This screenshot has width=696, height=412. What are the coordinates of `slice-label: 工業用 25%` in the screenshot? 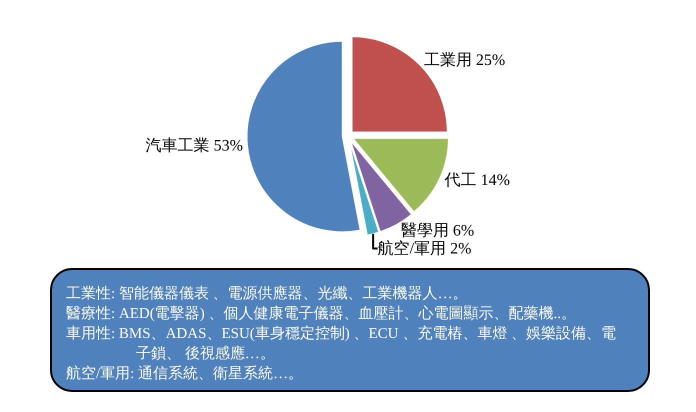 It's located at (465, 60).